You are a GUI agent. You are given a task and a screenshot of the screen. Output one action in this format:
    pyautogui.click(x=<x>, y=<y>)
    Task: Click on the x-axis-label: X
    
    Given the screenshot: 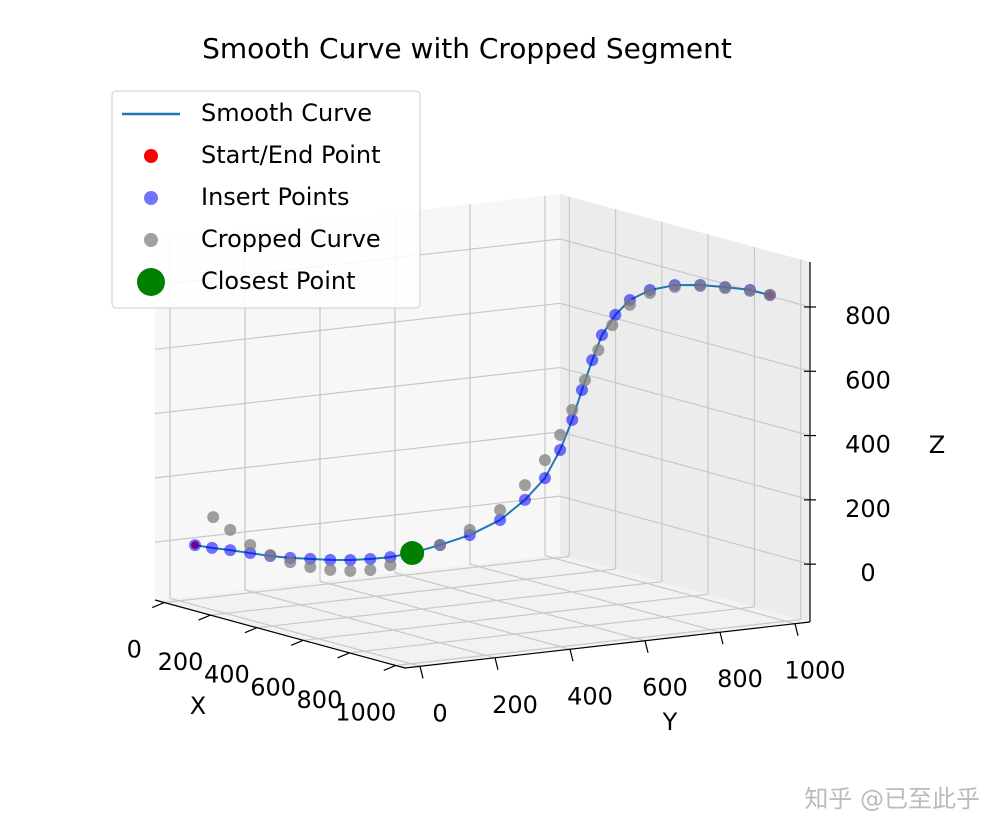 What is the action you would take?
    pyautogui.click(x=198, y=706)
    